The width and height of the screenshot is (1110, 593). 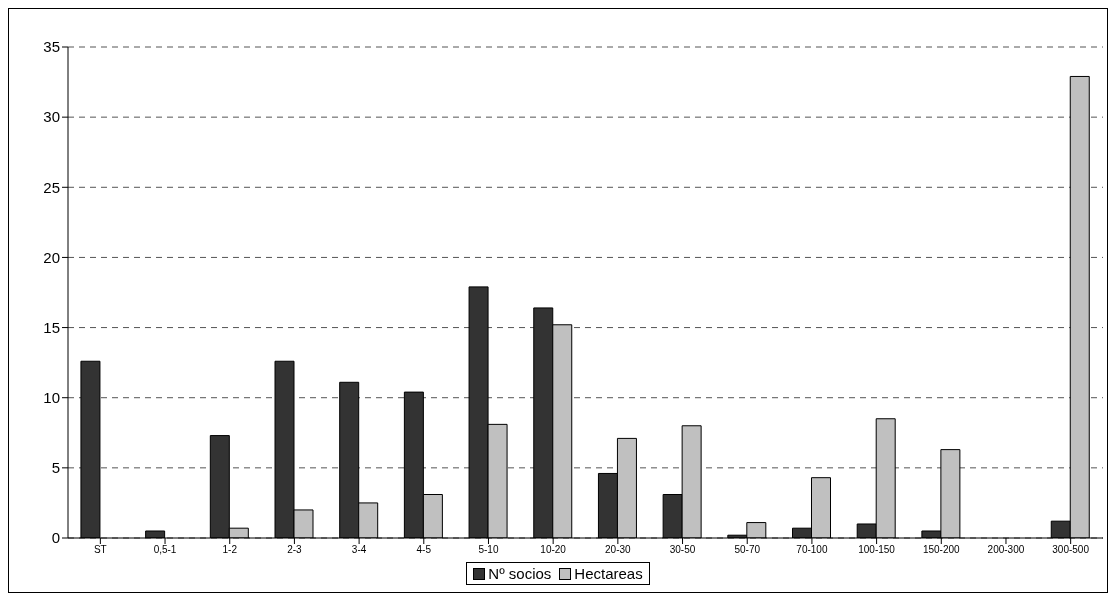 I want to click on y-tick-label: 5, so click(x=55, y=468).